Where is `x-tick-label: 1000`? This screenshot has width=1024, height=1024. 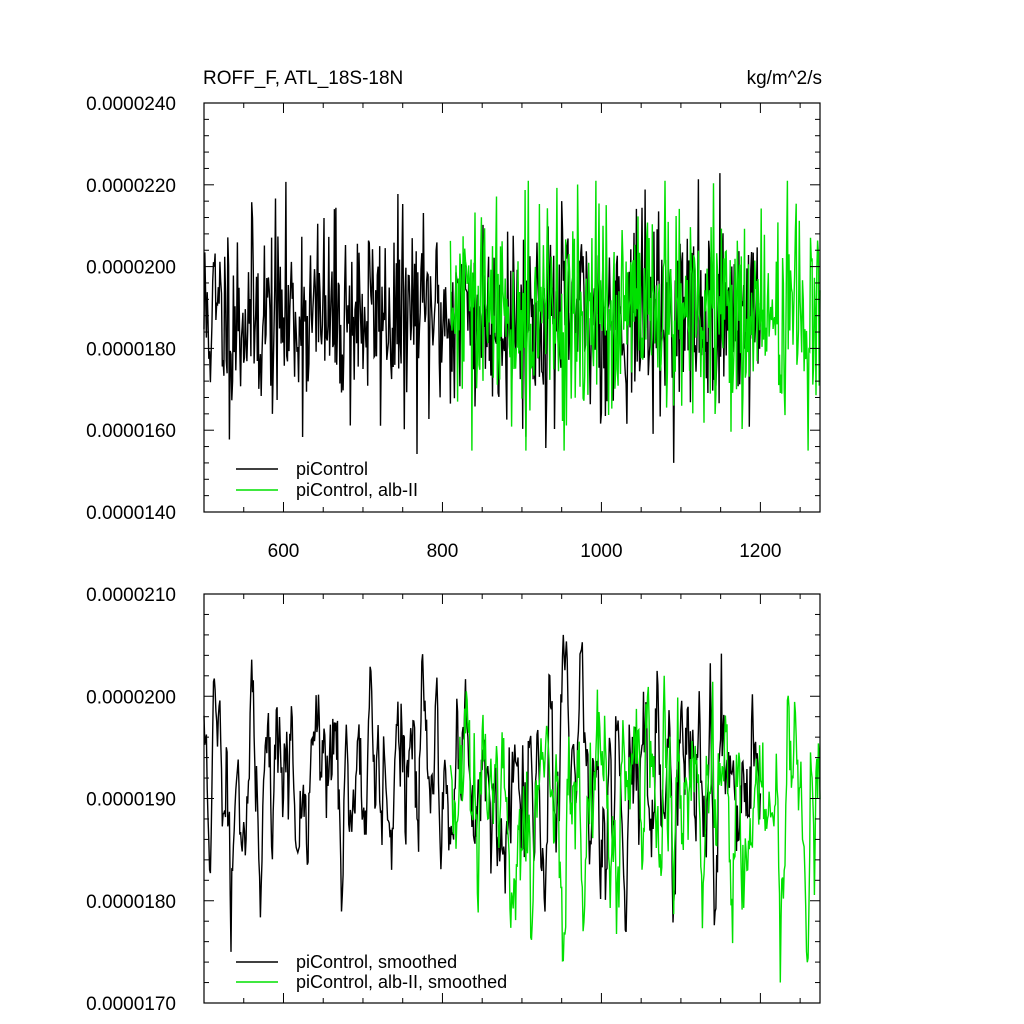 x-tick-label: 1000 is located at coordinates (601, 551).